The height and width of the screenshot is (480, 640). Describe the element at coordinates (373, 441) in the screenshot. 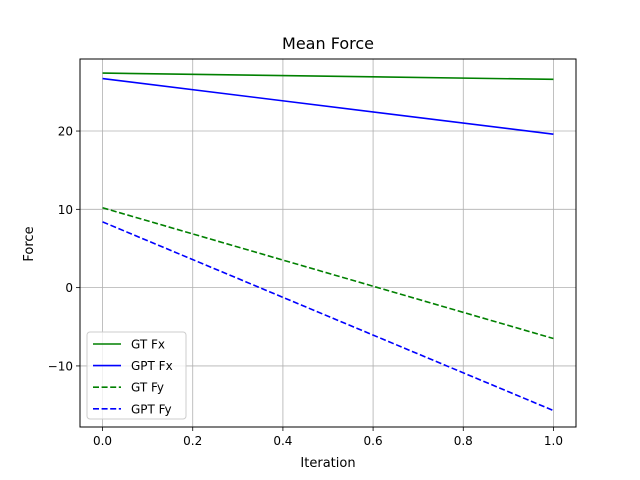

I see `x-tick-label: 0.6` at that location.